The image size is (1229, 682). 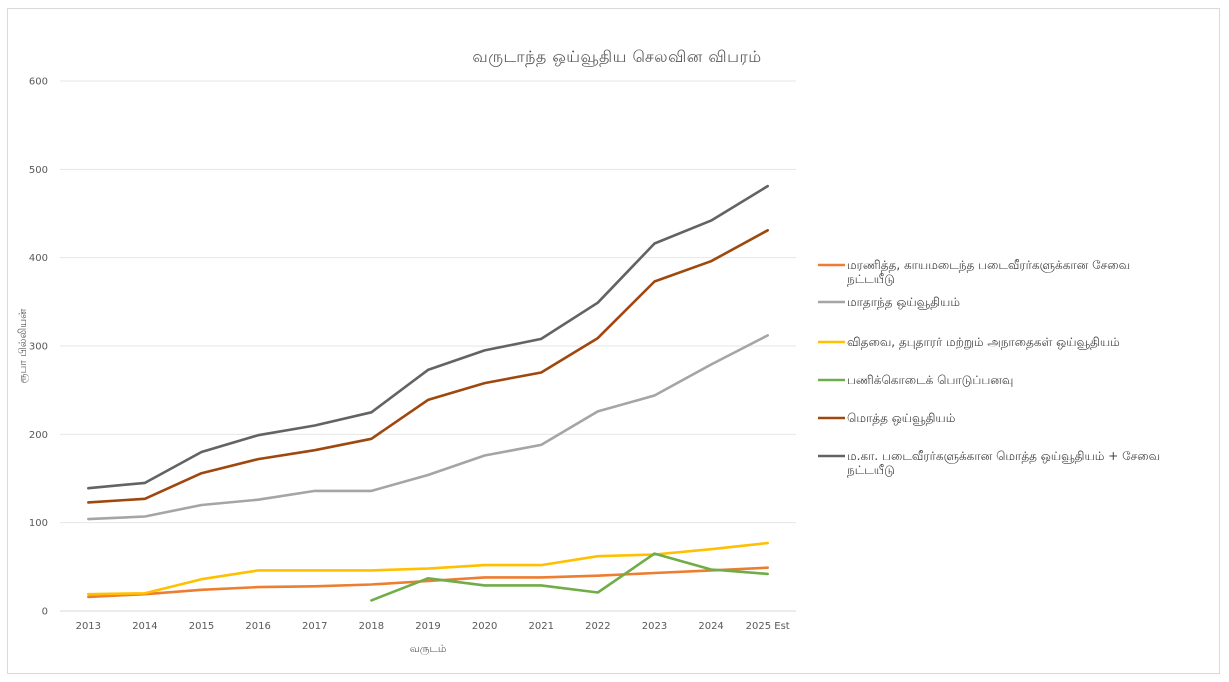 What do you see at coordinates (38, 82) in the screenshot?
I see `y-tick-label: 600` at bounding box center [38, 82].